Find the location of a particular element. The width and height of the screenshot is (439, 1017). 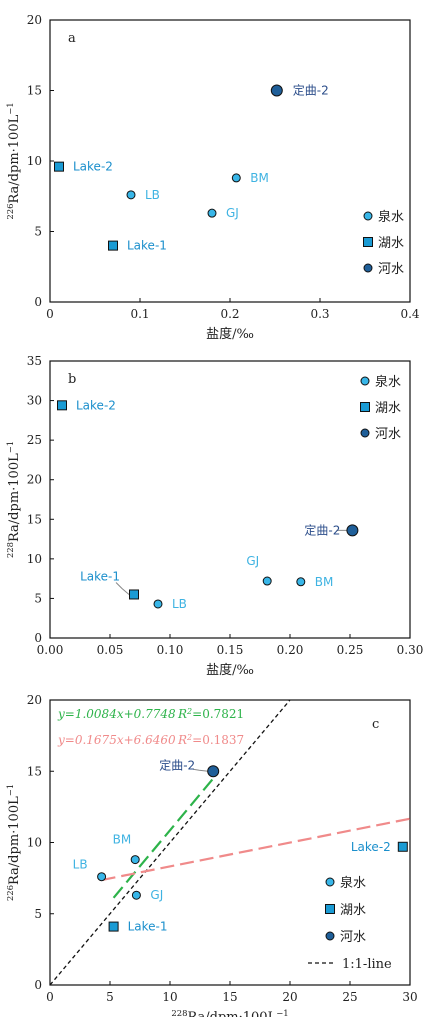

panel-label: c is located at coordinates (375, 724).